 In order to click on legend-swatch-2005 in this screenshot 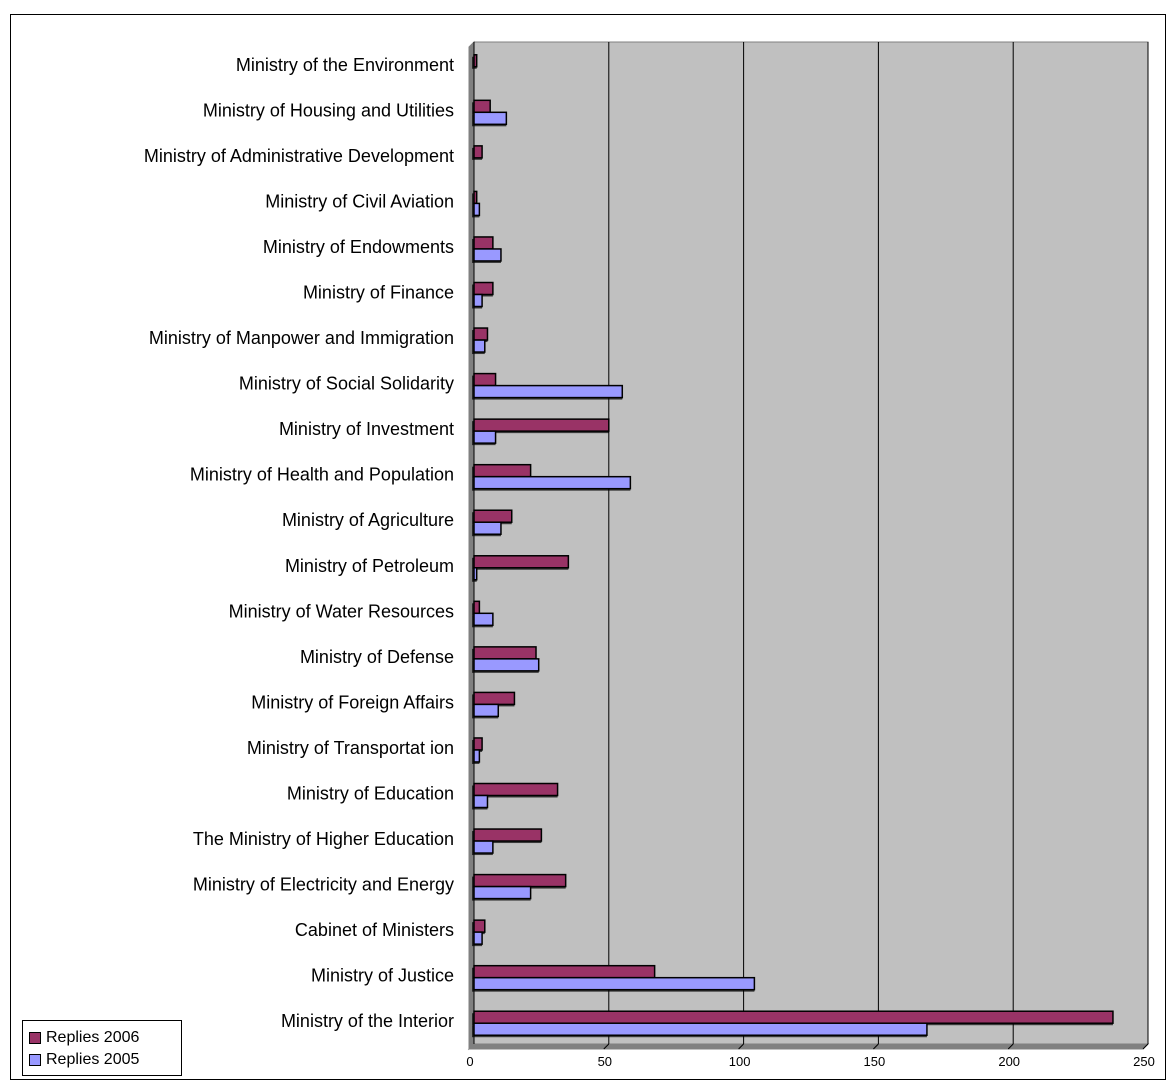, I will do `click(35, 1060)`.